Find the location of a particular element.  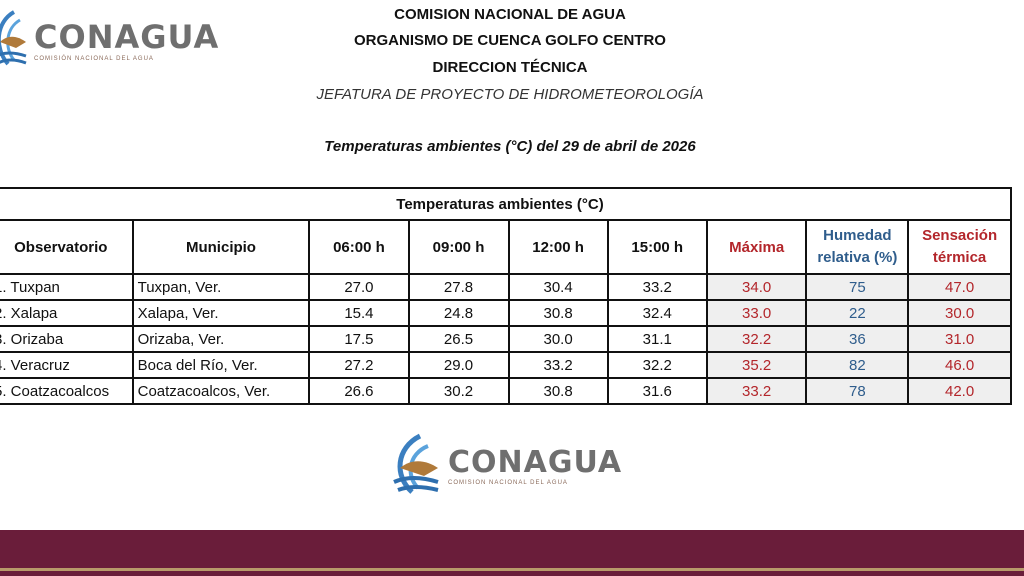

table-cell: 26.5 is located at coordinates (458, 339).